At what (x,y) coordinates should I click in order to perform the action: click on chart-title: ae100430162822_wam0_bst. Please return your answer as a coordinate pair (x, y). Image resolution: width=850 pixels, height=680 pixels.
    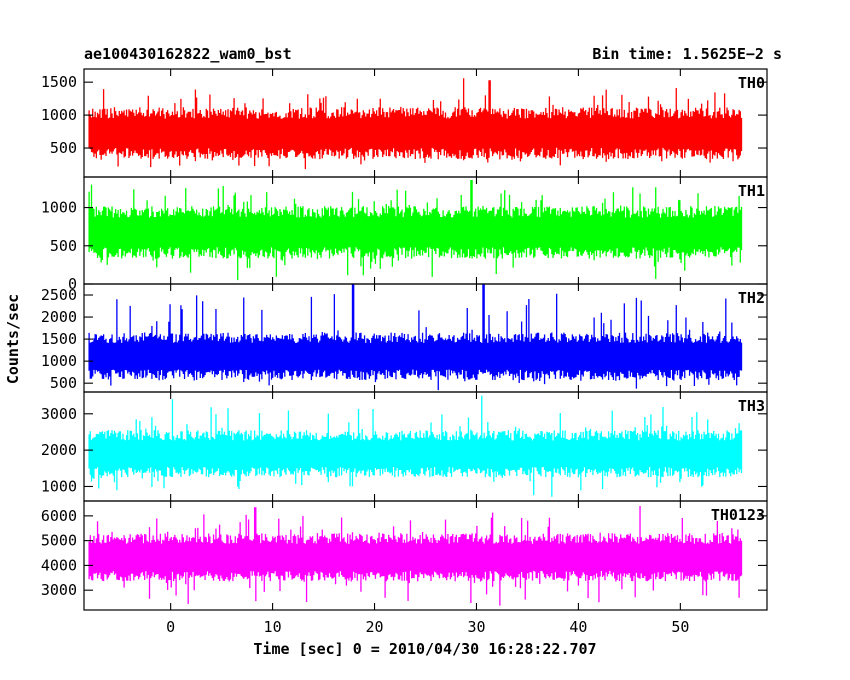
    Looking at the image, I should click on (188, 54).